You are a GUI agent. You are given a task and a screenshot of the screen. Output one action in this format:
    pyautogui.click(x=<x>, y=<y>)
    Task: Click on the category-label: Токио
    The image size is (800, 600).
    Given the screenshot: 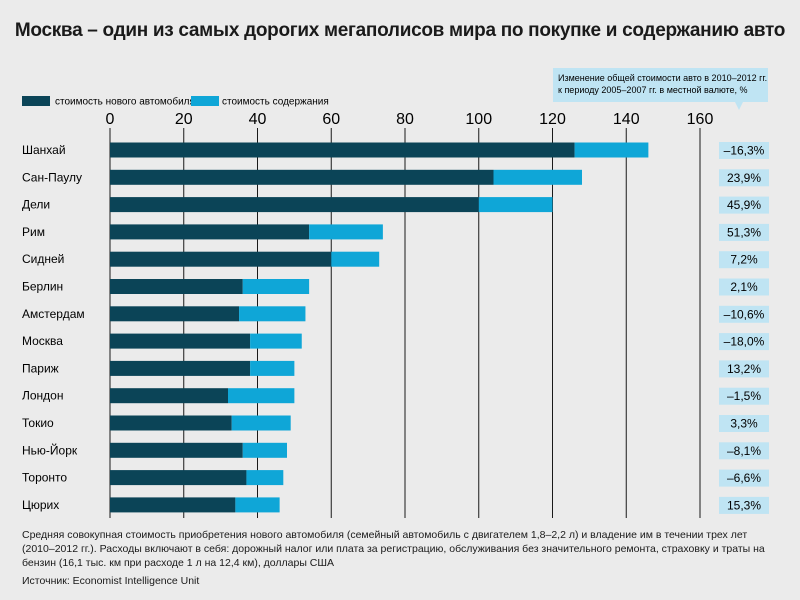 What is the action you would take?
    pyautogui.click(x=38, y=423)
    